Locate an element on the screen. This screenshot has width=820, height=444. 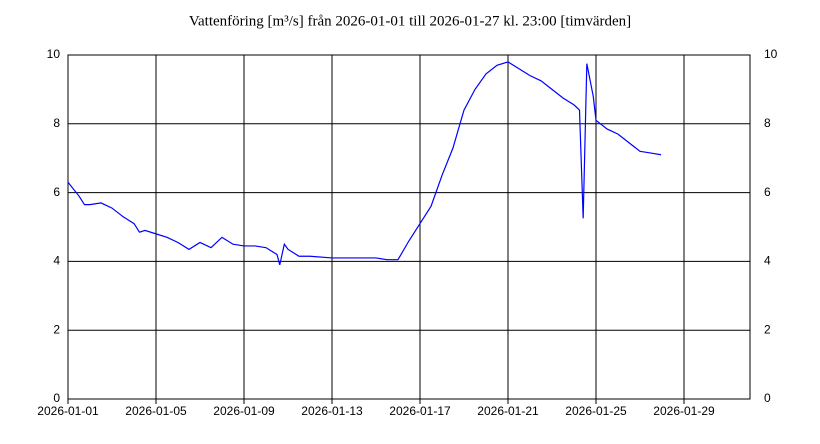
y-tick-label: 0 is located at coordinates (56, 398).